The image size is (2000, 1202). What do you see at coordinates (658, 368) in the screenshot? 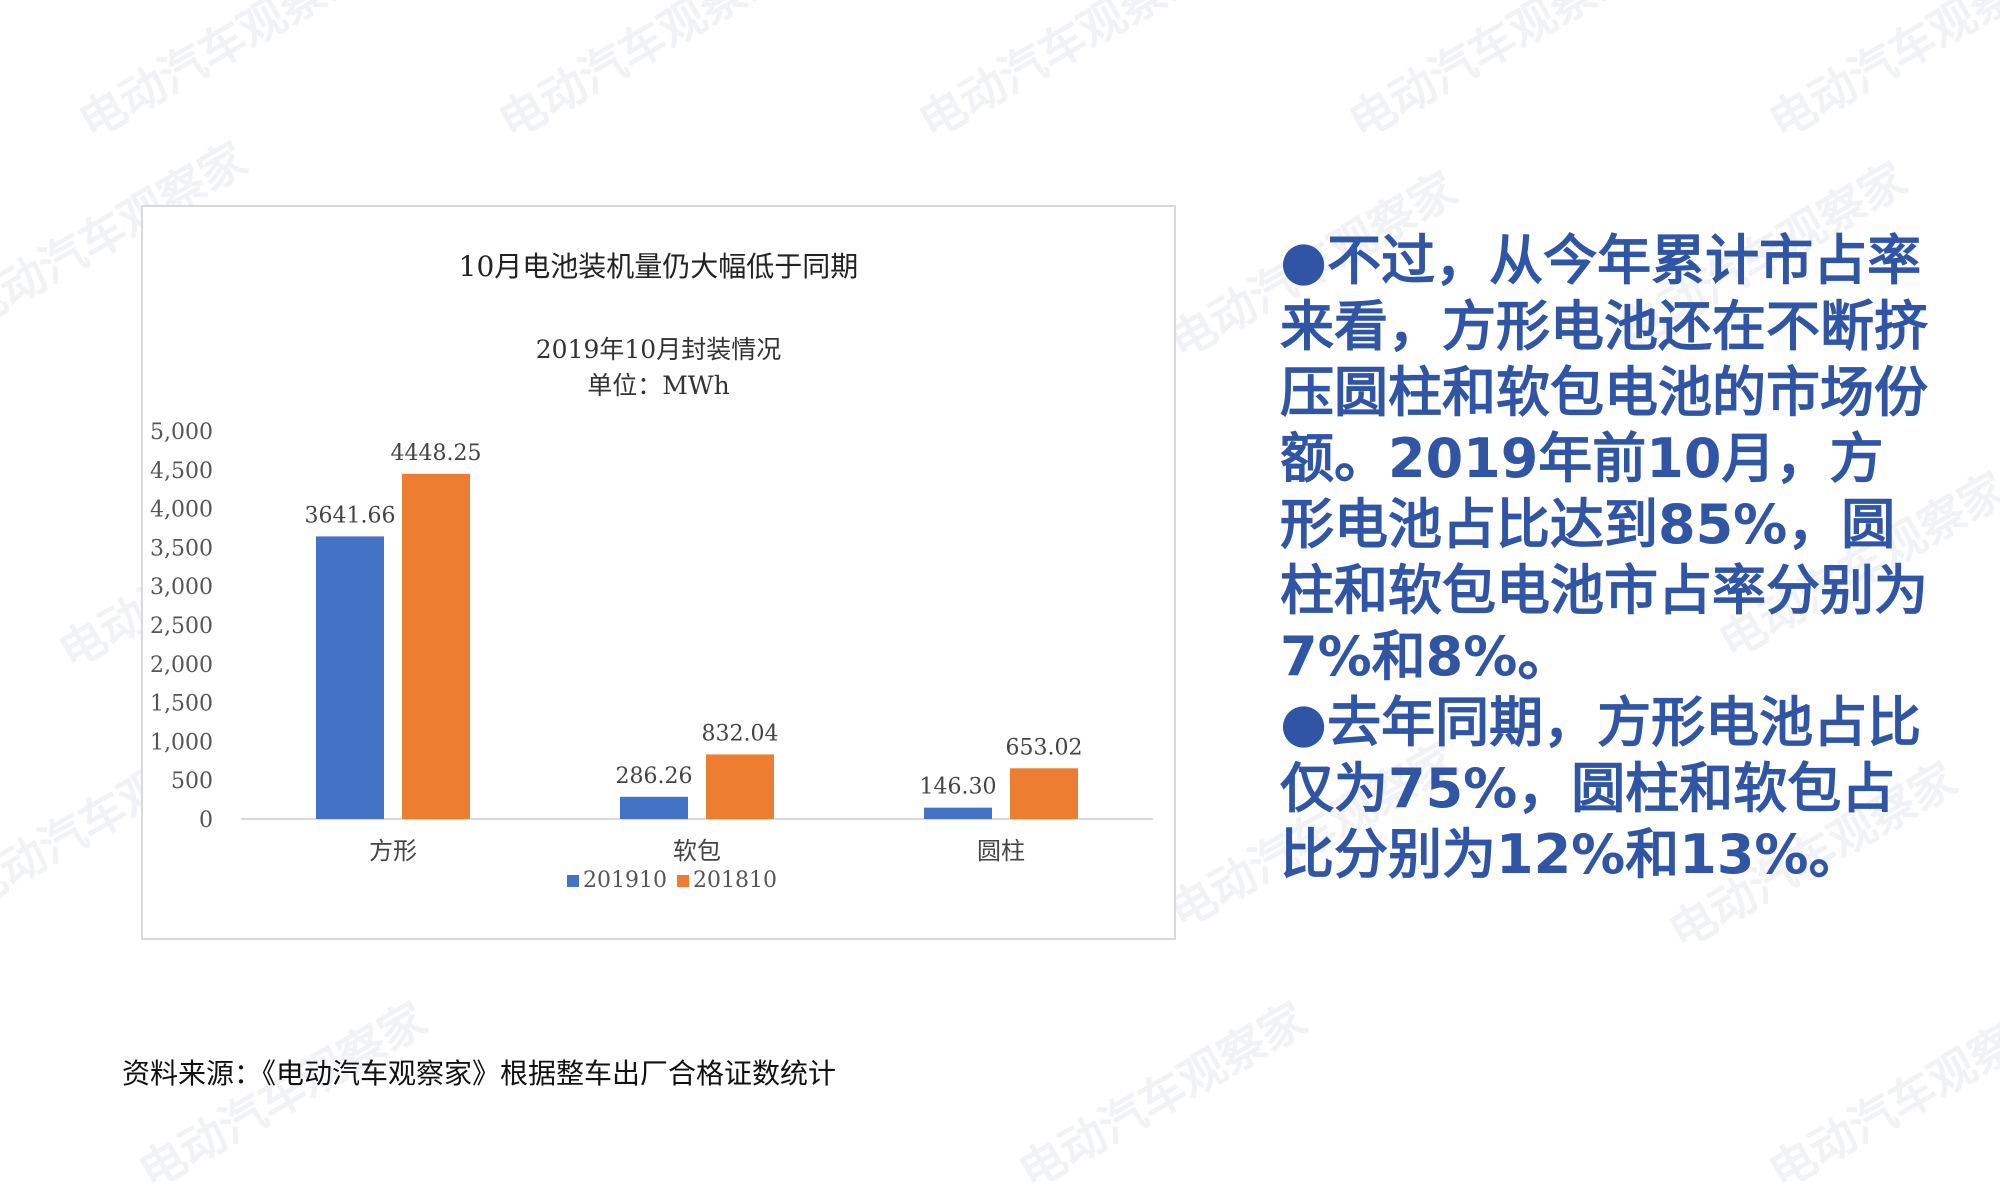
I see `chart-subtitle-block: 2019年10月封装情况 单位：MWh` at bounding box center [658, 368].